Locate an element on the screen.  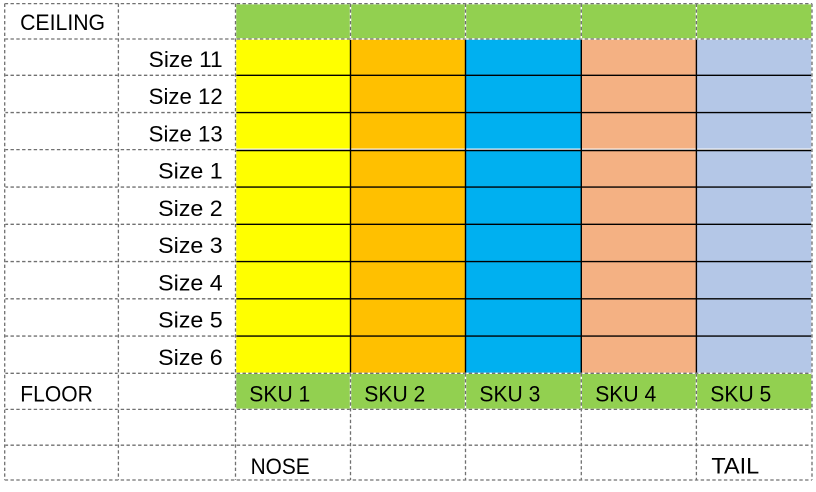
svg-text: SKU 3 is located at coordinates (509, 394).